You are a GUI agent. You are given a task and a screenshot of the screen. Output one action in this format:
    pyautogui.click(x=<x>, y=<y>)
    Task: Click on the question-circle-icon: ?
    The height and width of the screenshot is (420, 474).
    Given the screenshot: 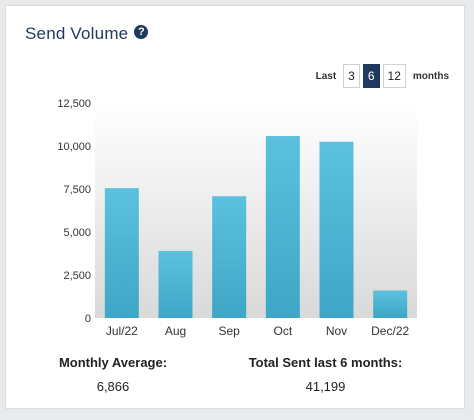 What is the action you would take?
    pyautogui.click(x=141, y=32)
    